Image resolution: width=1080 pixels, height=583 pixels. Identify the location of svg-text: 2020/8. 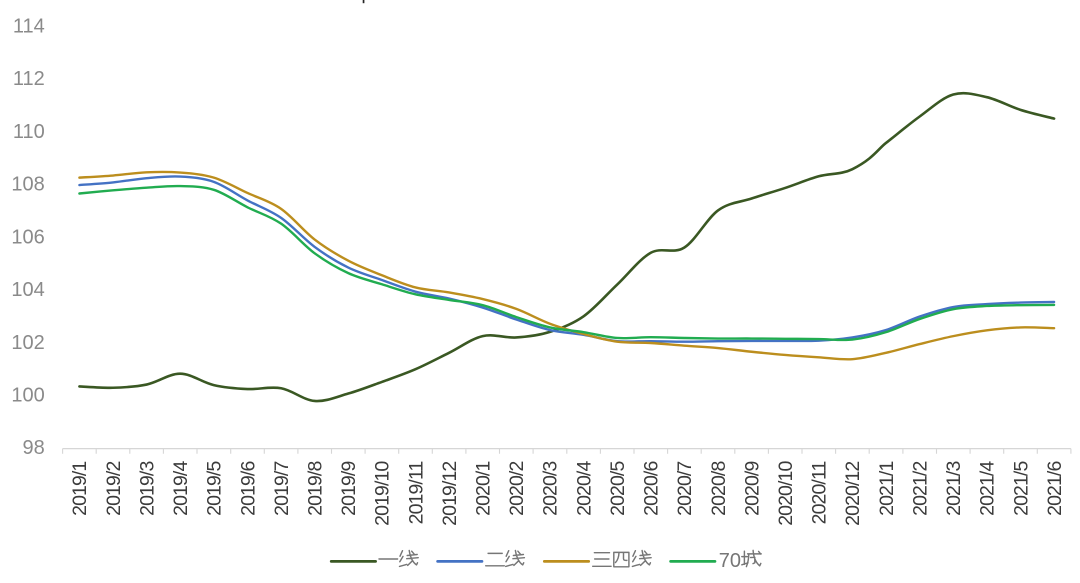
(719, 489).